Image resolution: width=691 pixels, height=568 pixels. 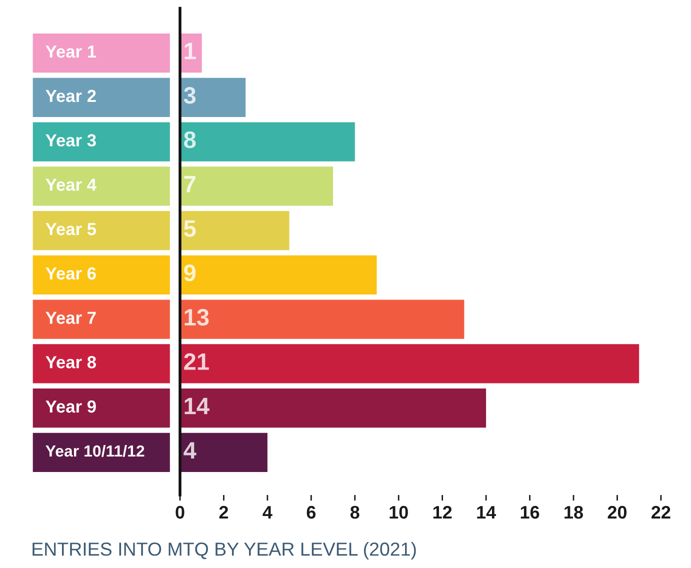 I want to click on y-tick-label: Year 7, so click(x=71, y=318).